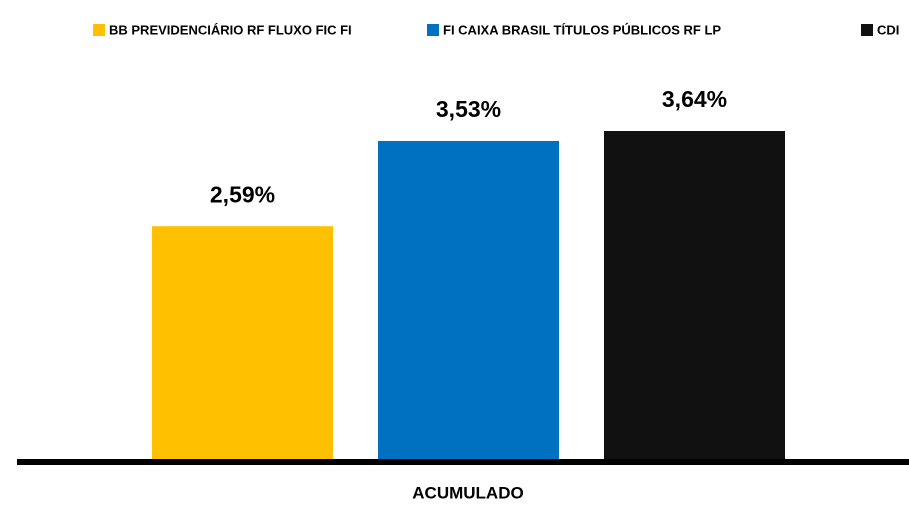 This screenshot has width=909, height=506. Describe the element at coordinates (467, 492) in the screenshot. I see `x-tick-label: ACUMULADO` at that location.